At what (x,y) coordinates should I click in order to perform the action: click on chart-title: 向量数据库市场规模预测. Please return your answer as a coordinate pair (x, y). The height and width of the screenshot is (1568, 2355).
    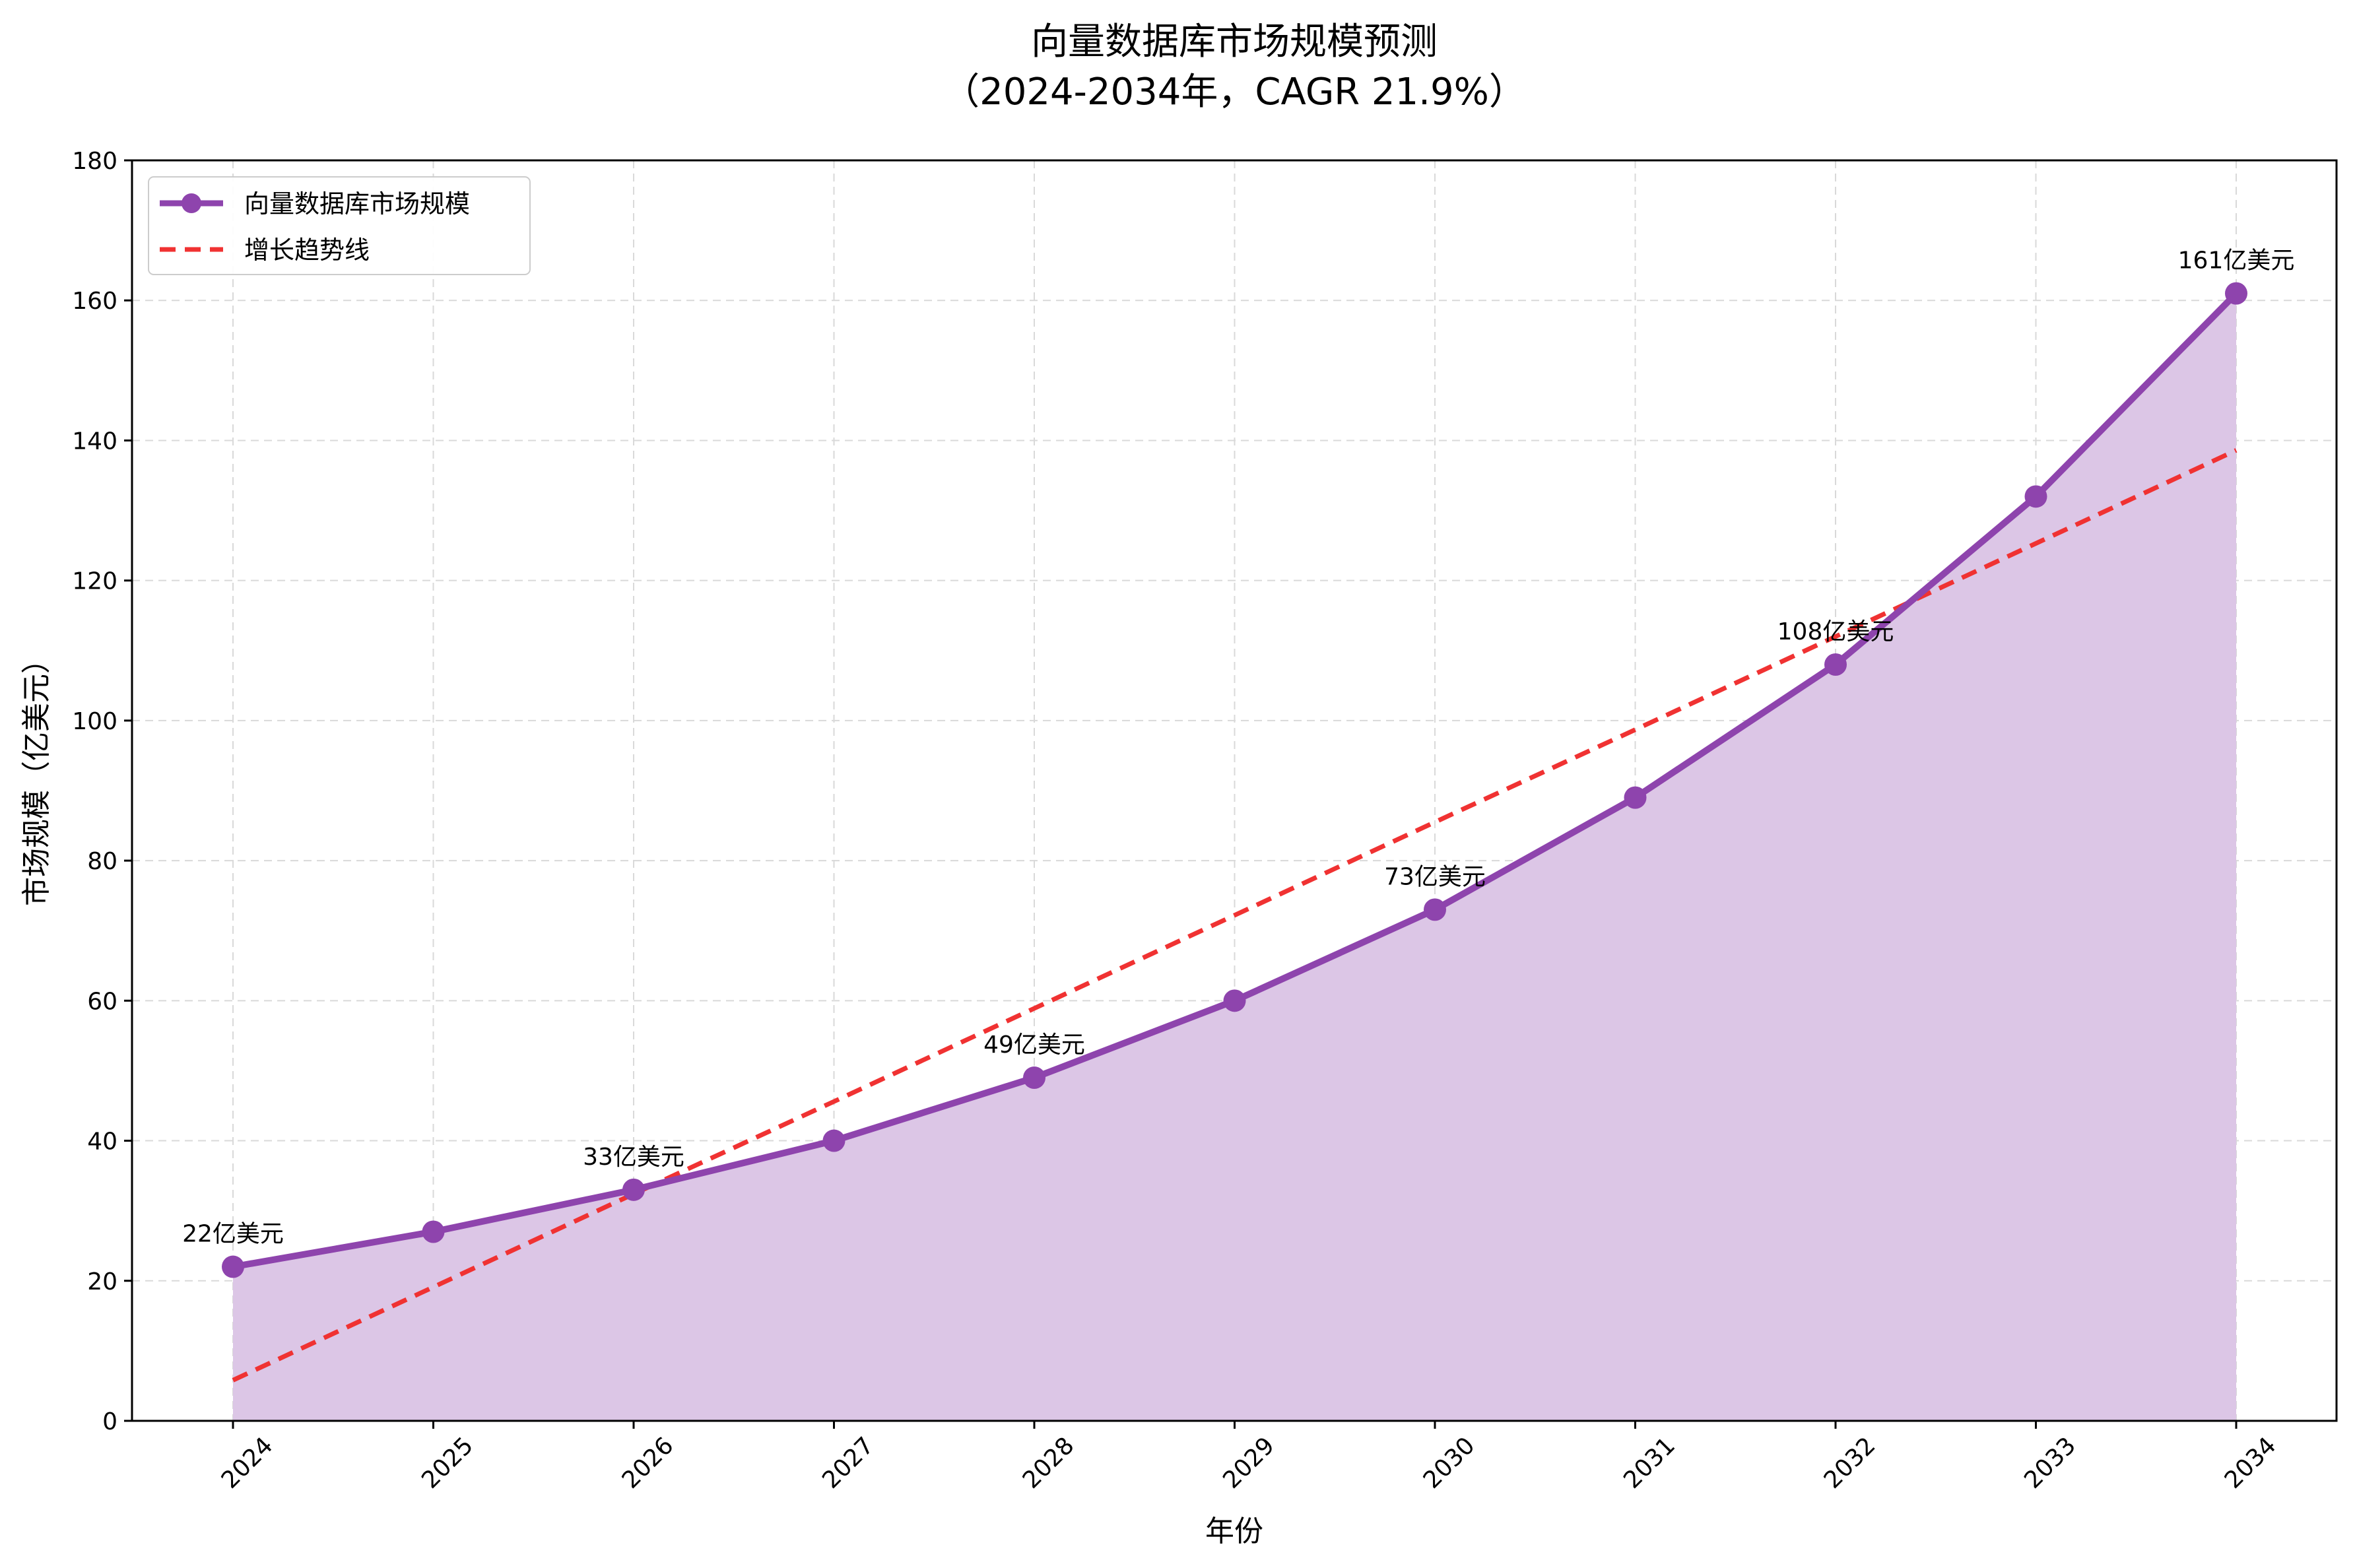
    Looking at the image, I should click on (1235, 41).